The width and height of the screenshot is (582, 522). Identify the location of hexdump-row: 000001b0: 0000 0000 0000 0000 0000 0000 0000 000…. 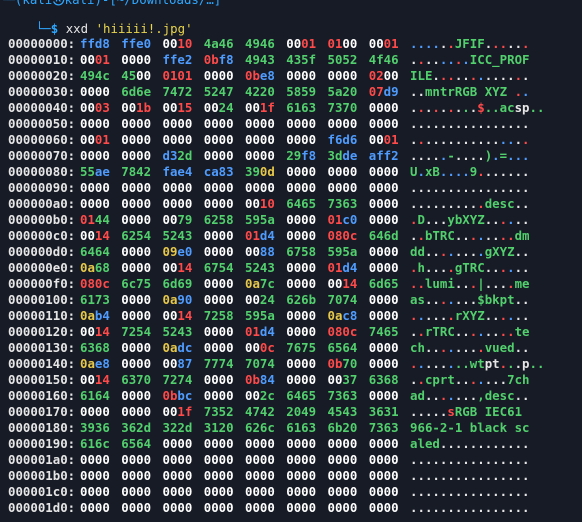
(271, 476).